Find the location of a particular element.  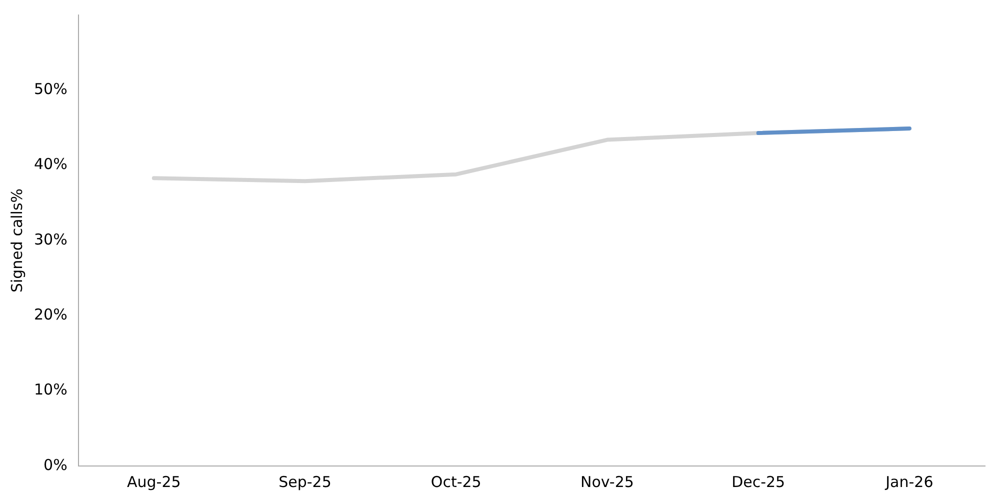

x-tick-label: Oct-25 is located at coordinates (456, 481).